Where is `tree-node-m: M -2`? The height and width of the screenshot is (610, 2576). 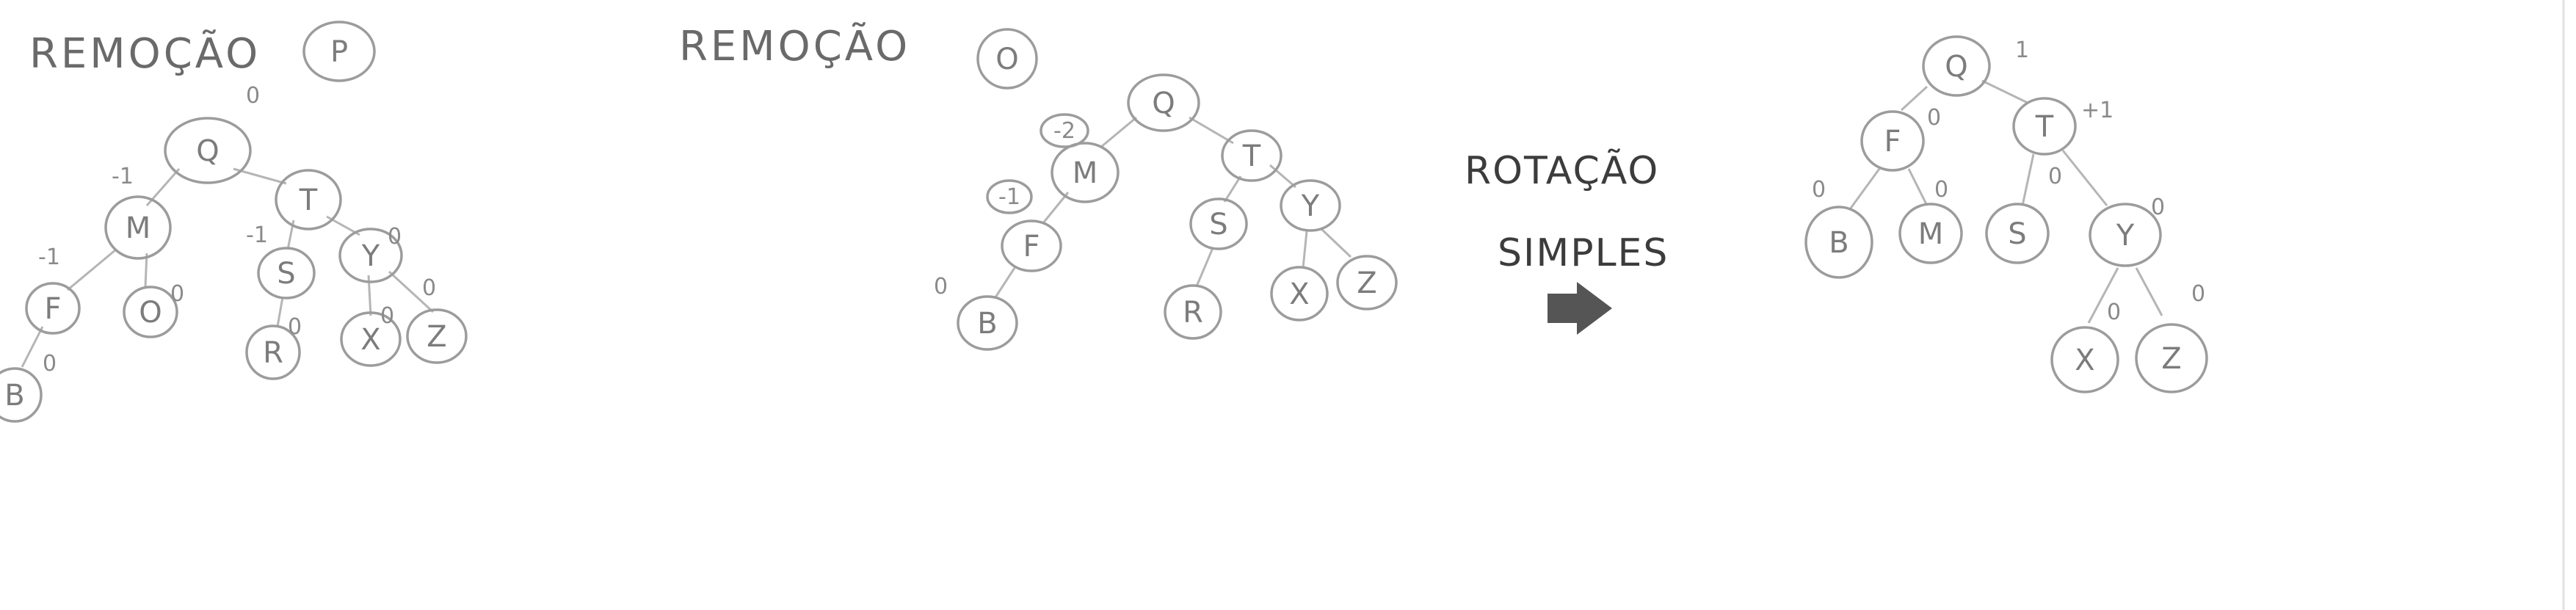
tree-node-m: M -2 is located at coordinates (1080, 158).